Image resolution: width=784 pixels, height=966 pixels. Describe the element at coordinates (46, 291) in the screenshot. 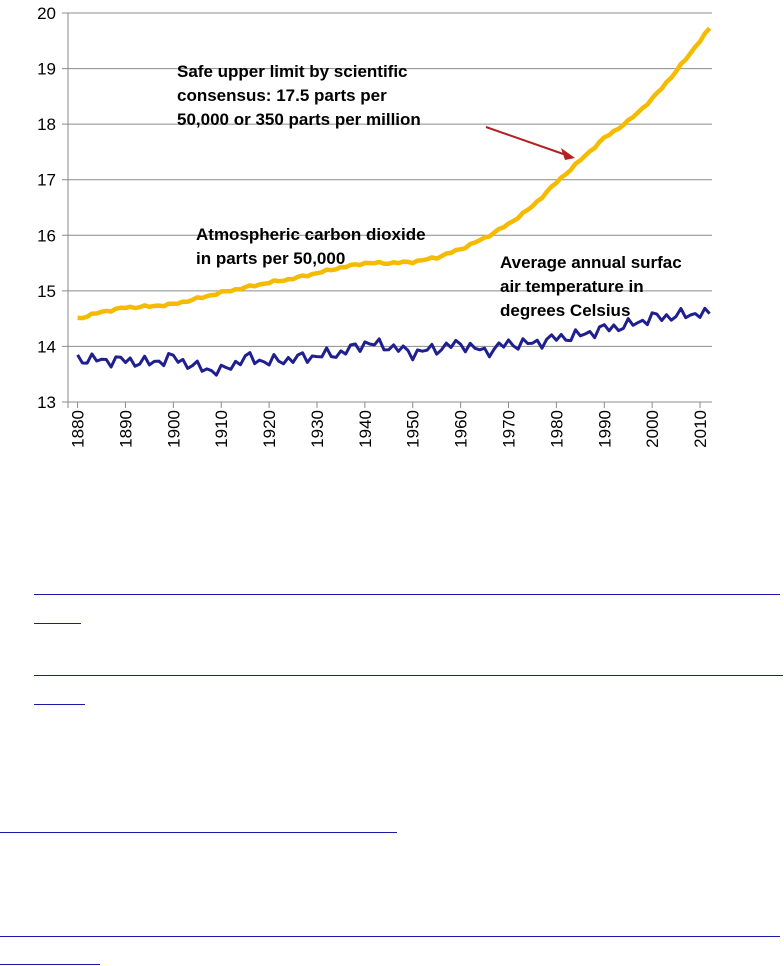

I see `y-tick-label: 15` at that location.